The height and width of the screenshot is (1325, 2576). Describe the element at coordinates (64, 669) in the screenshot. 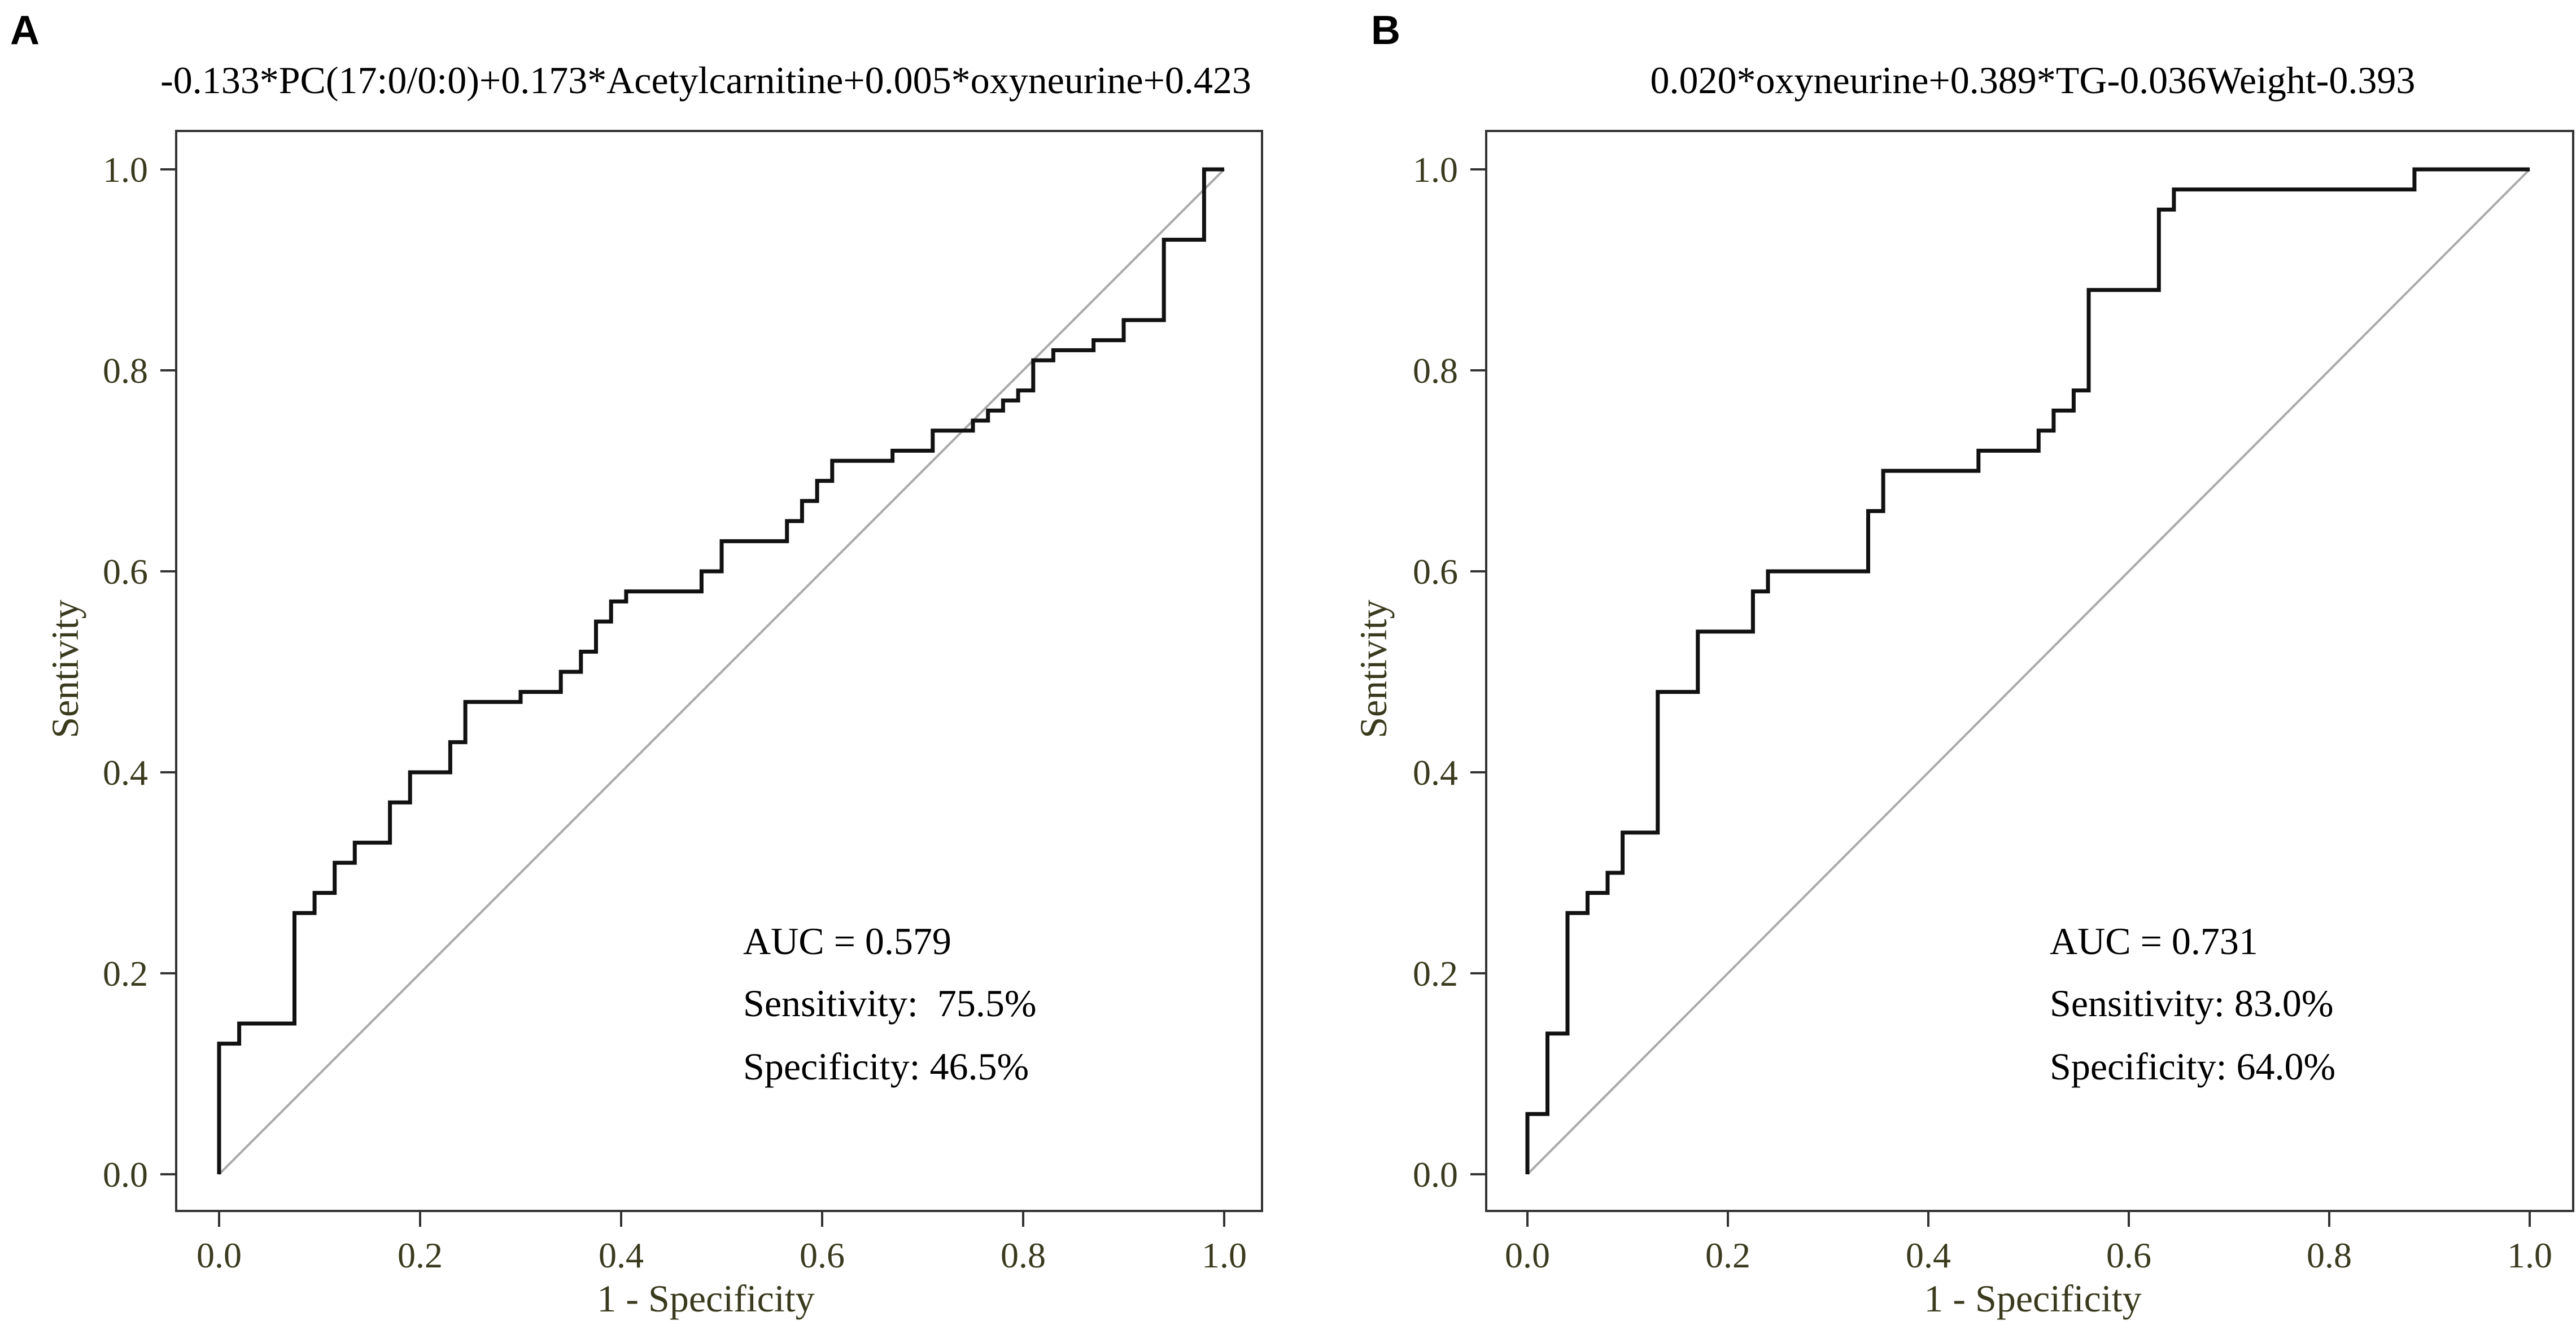

I see `panel-a-ylabel: Sentivity` at that location.